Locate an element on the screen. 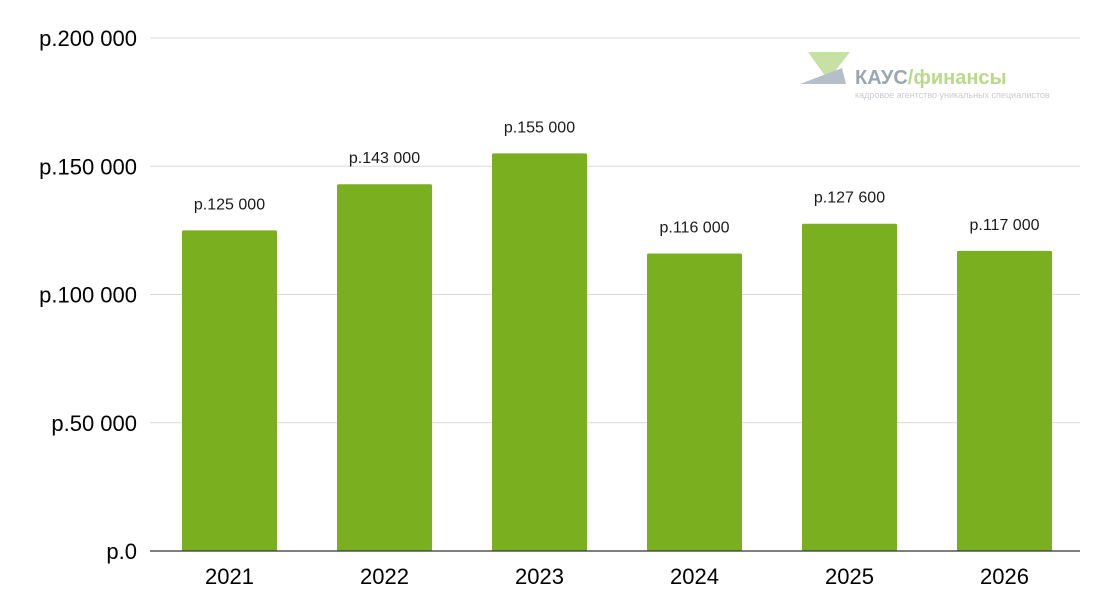  y-axis-ticks: р.0 р.50 000 р.100 000 р.150 000 р.200 000 is located at coordinates (88, 295).